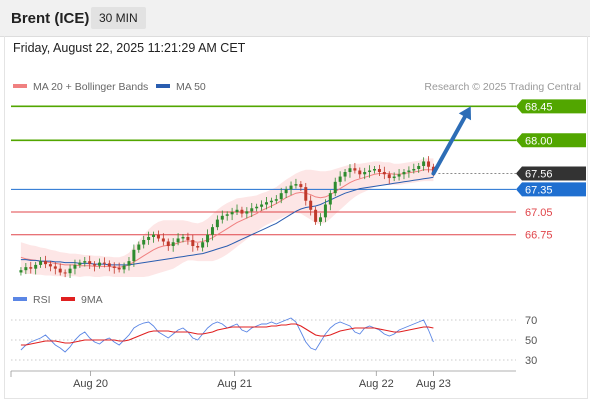 This screenshot has width=590, height=400. What do you see at coordinates (539, 175) in the screenshot?
I see `level-badge-text-2: 67.56` at bounding box center [539, 175].